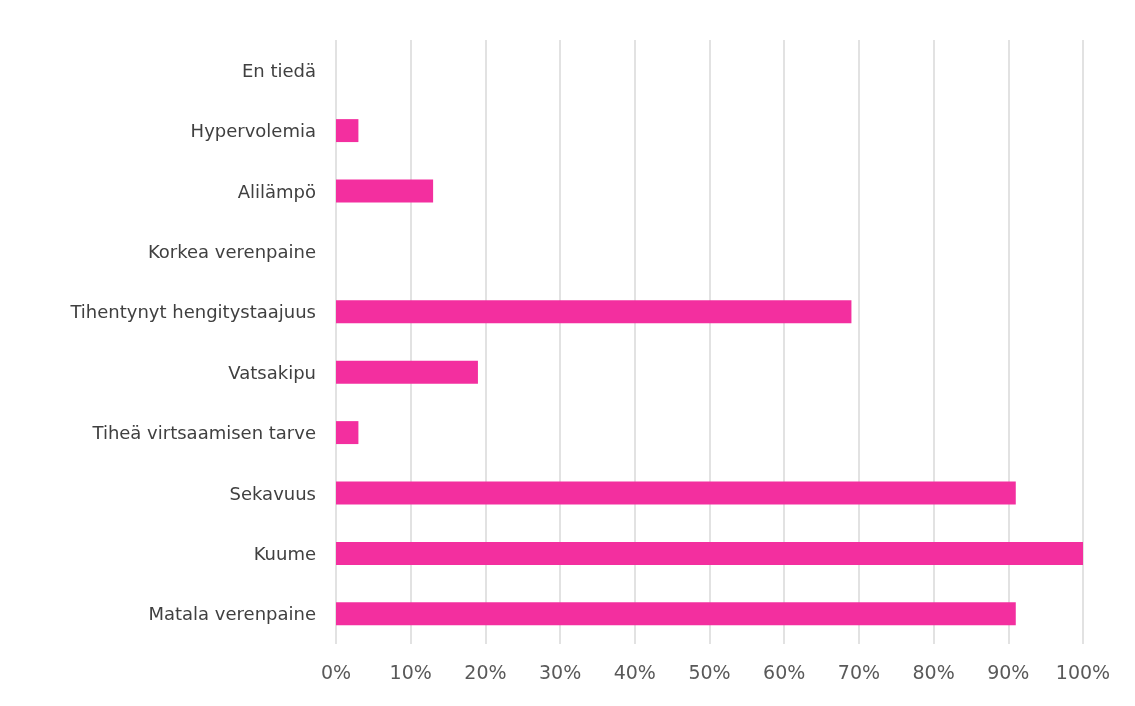 This screenshot has width=1135, height=706. I want to click on x-tick-label: 20%, so click(485, 671).